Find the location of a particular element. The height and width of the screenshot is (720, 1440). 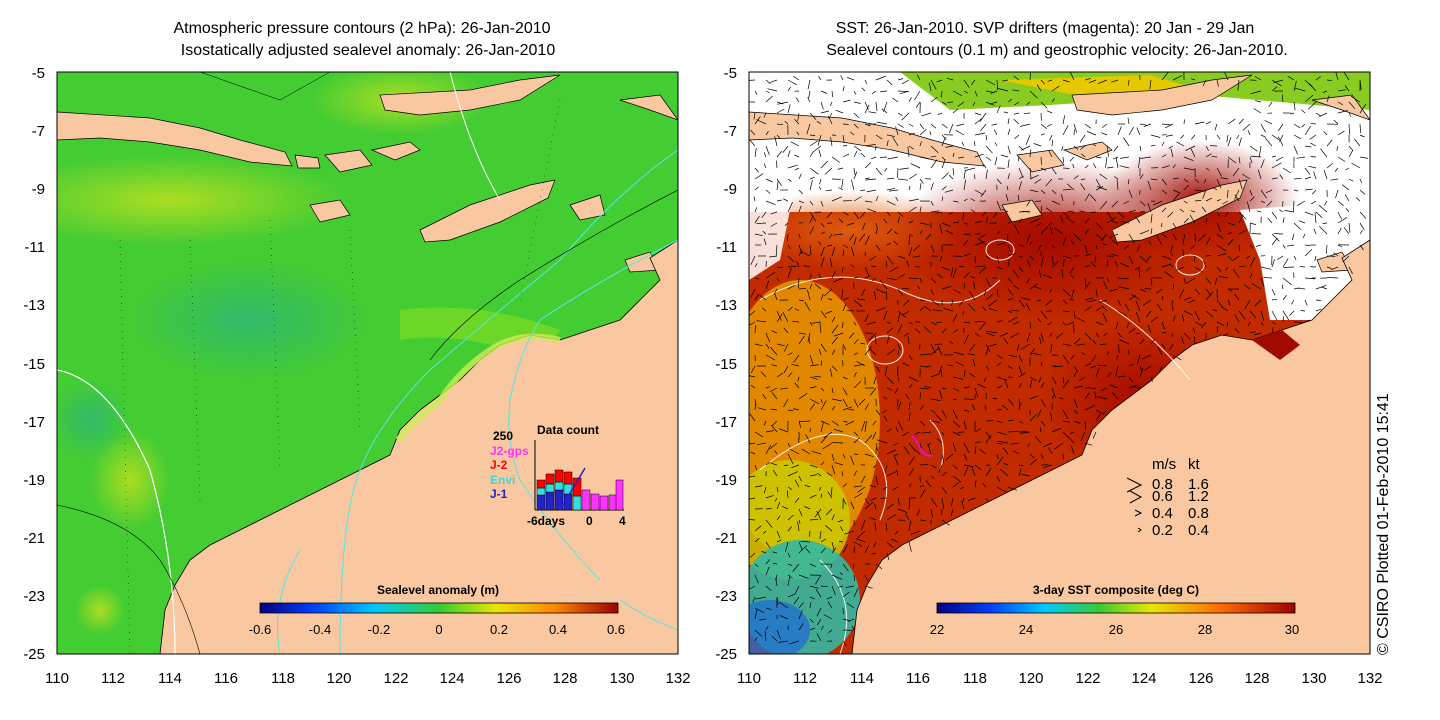

lon-tick: 122 is located at coordinates (395, 678).